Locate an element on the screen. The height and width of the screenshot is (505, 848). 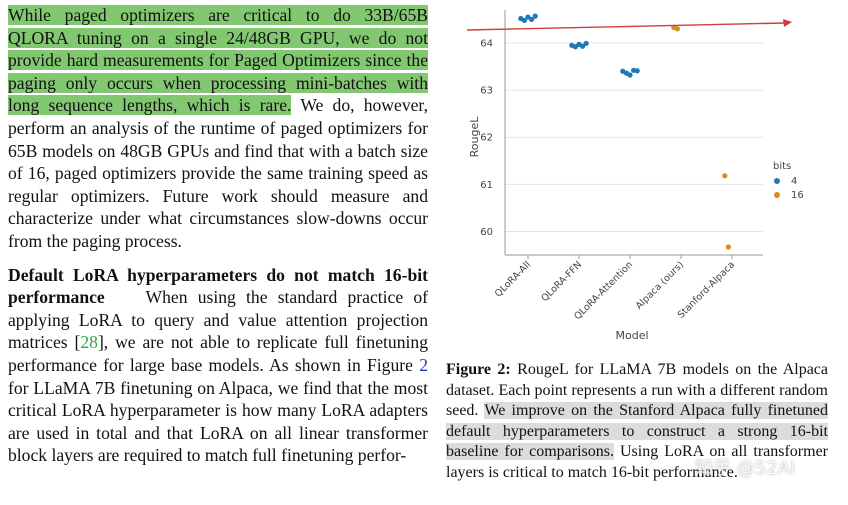
arrow-head-icon is located at coordinates (787, 23).